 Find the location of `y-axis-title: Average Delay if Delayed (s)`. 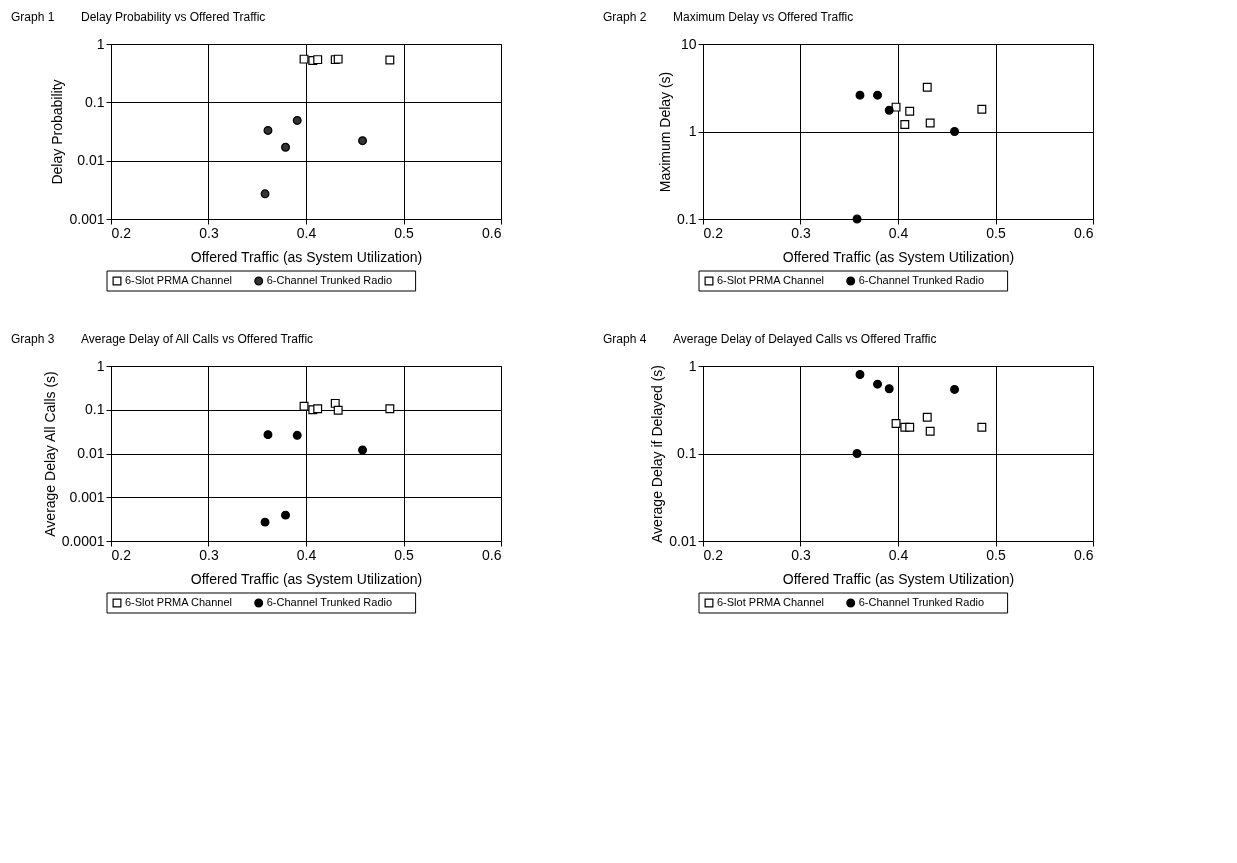

y-axis-title: Average Delay if Delayed (s) is located at coordinates (657, 454).